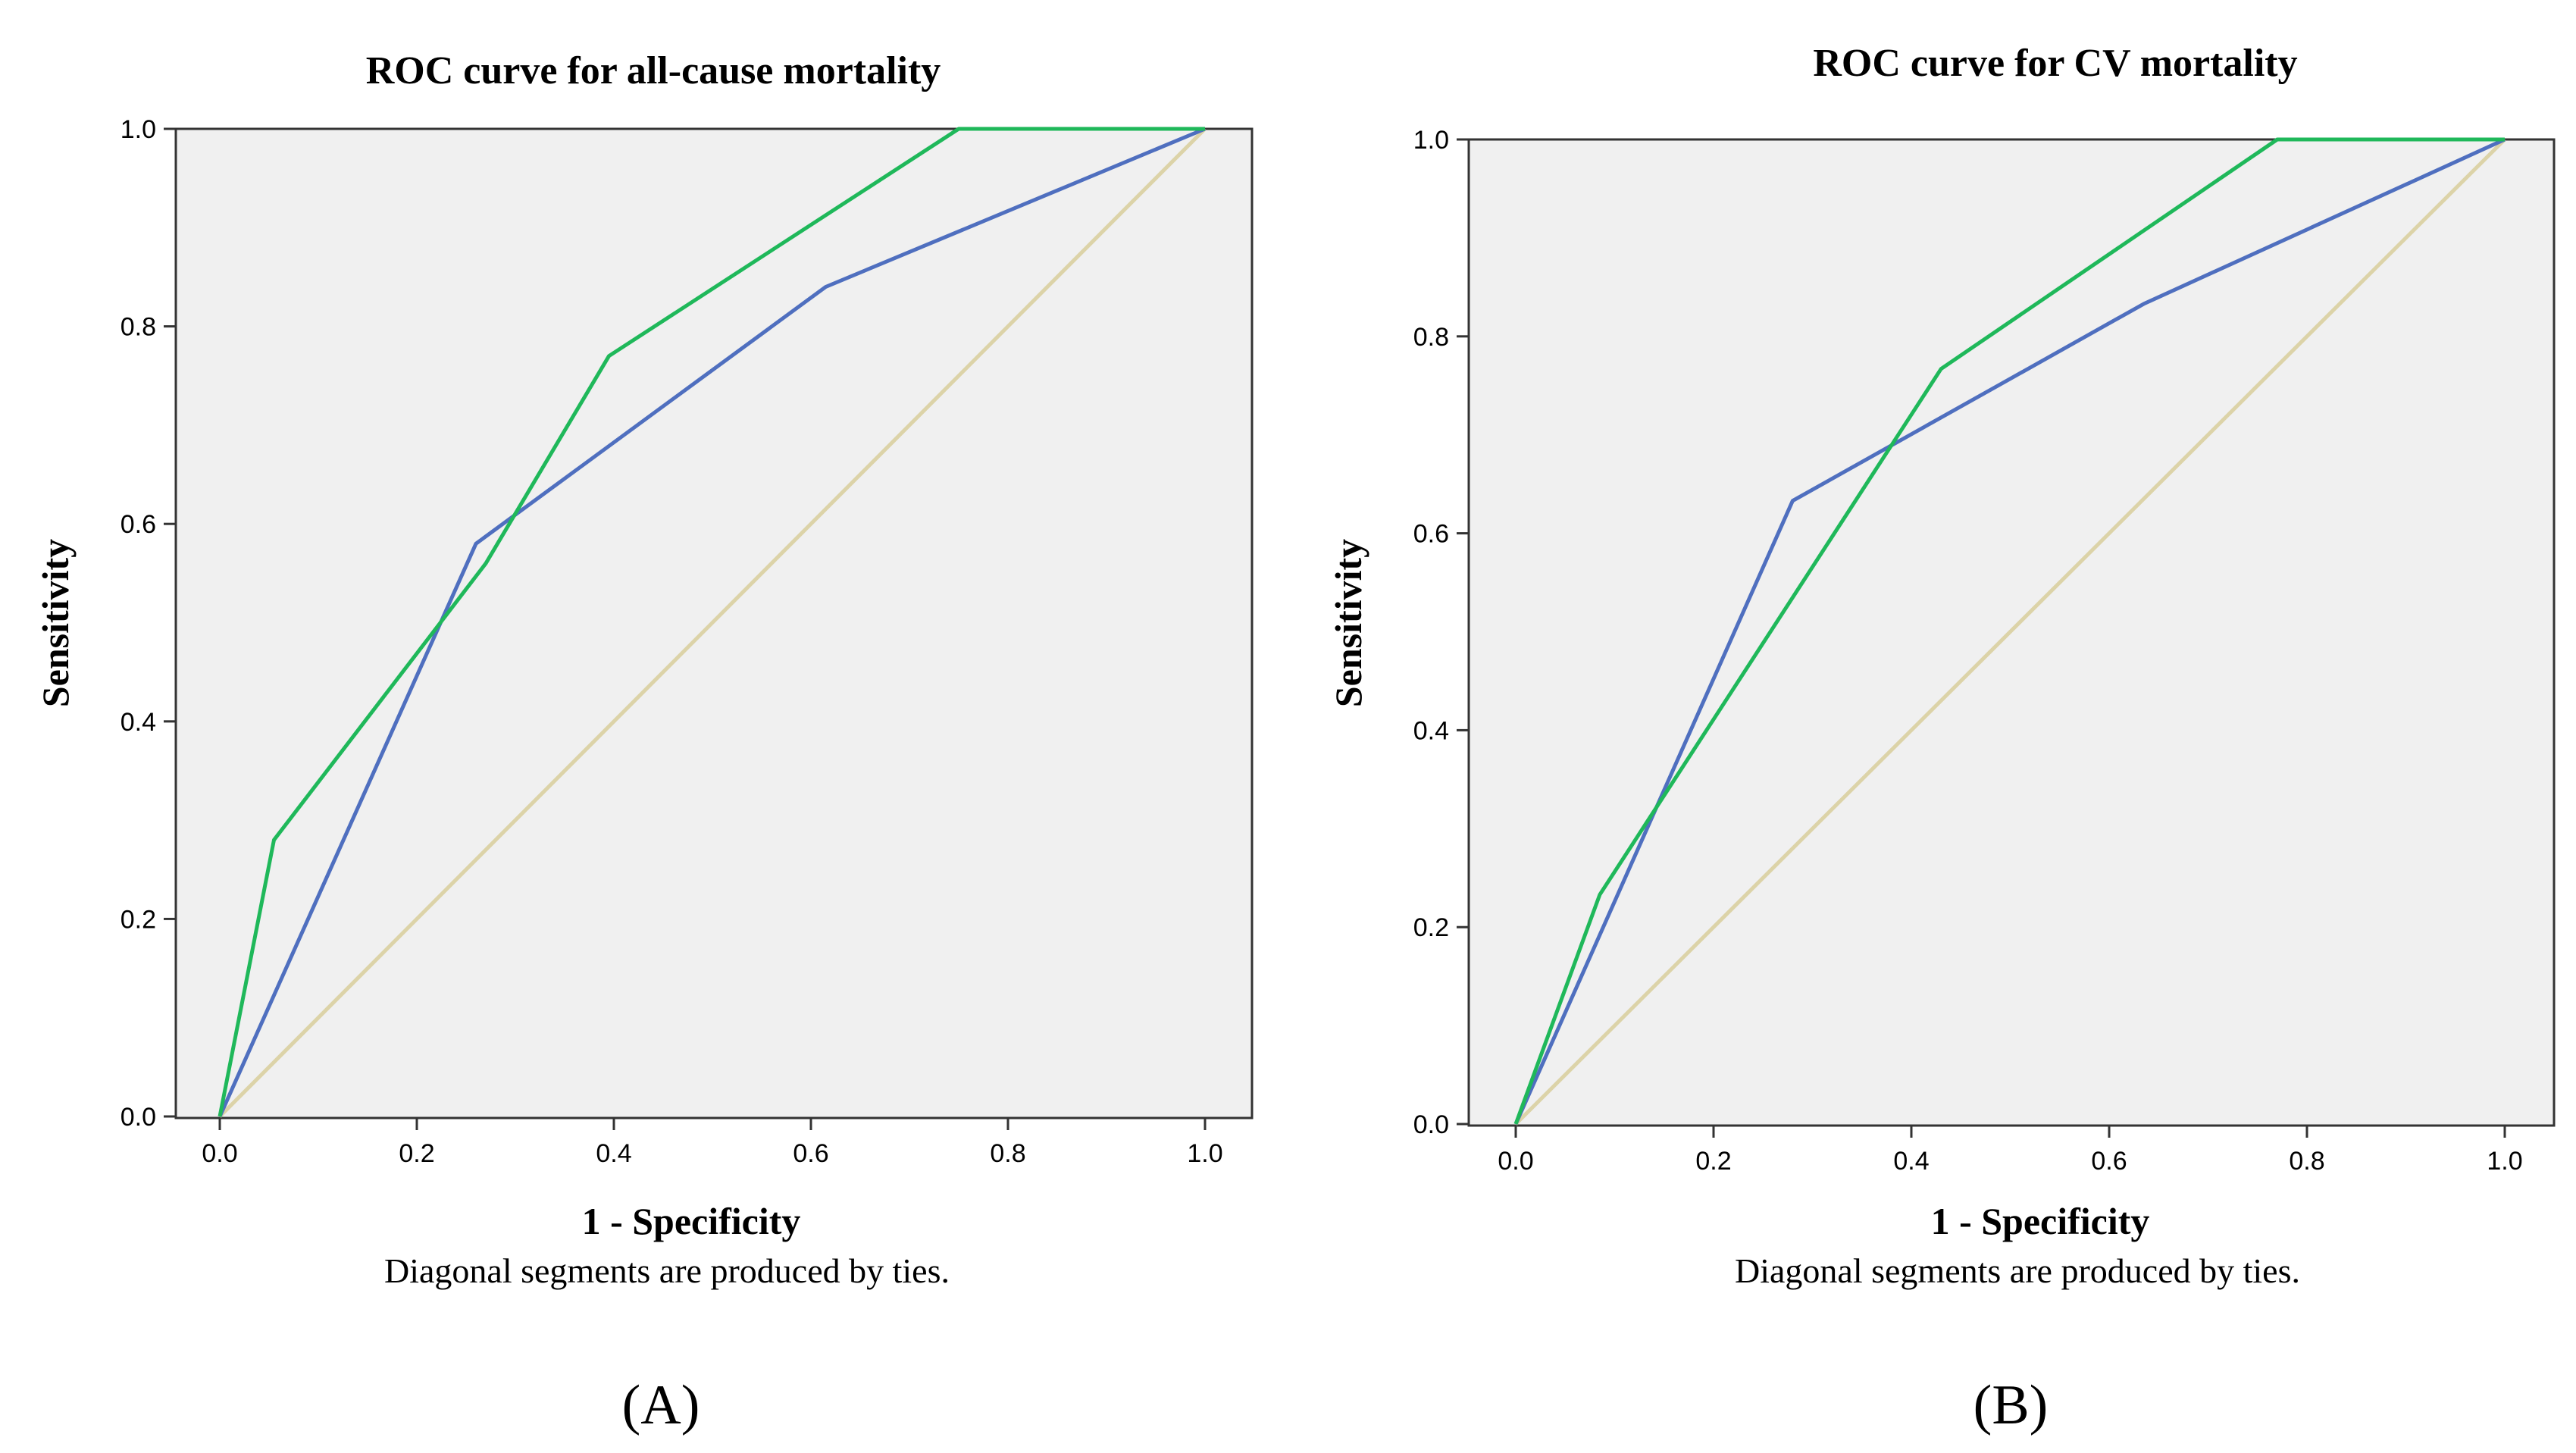 This screenshot has width=2576, height=1453. What do you see at coordinates (139, 327) in the screenshot?
I see `chart-a-ytick-label: 0.8` at bounding box center [139, 327].